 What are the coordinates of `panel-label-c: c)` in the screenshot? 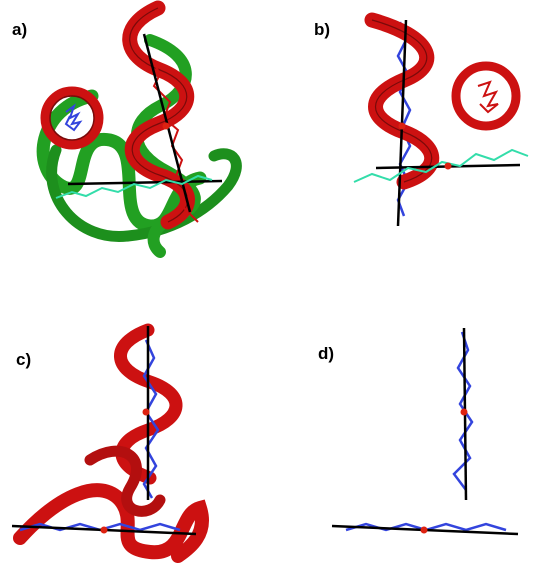 It's located at (24, 359).